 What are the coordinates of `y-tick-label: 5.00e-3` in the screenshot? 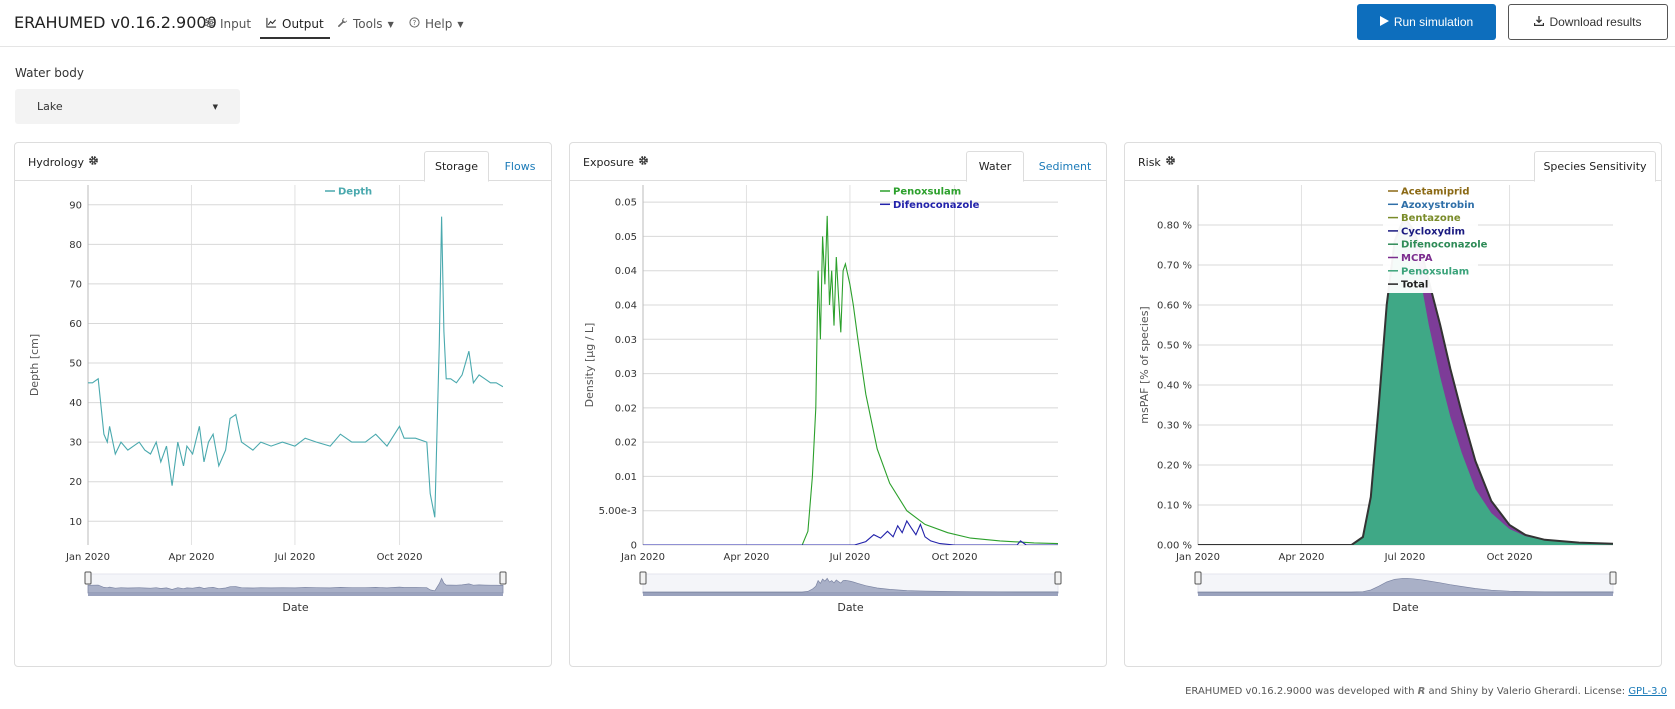 It's located at (618, 511).